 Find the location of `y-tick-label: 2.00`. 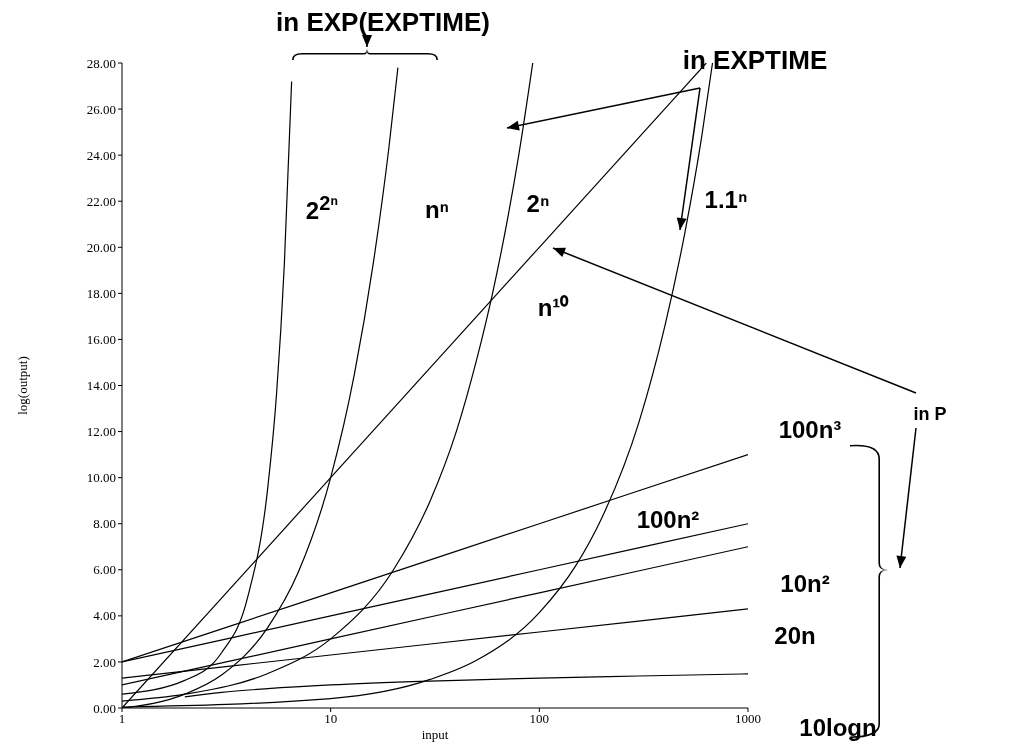

y-tick-label: 2.00 is located at coordinates (104, 662).